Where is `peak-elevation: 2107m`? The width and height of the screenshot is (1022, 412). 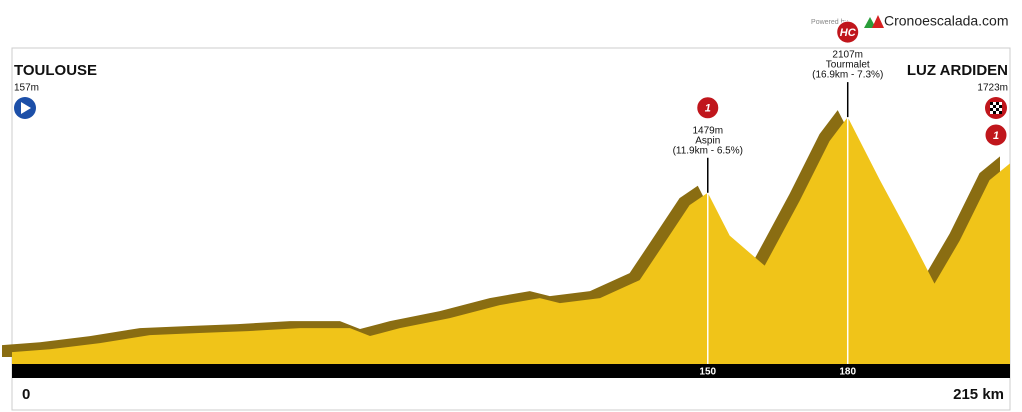
peak-elevation: 2107m is located at coordinates (847, 55).